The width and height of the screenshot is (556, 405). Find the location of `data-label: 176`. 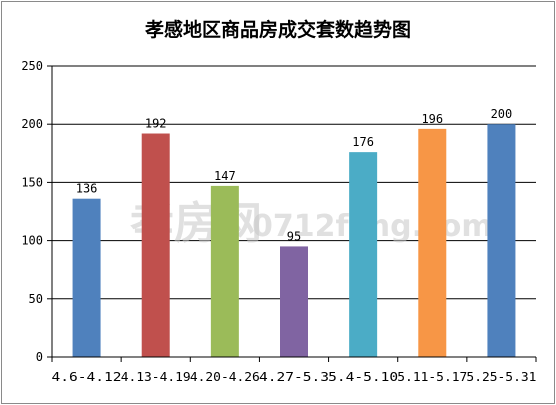

data-label: 176 is located at coordinates (363, 142).